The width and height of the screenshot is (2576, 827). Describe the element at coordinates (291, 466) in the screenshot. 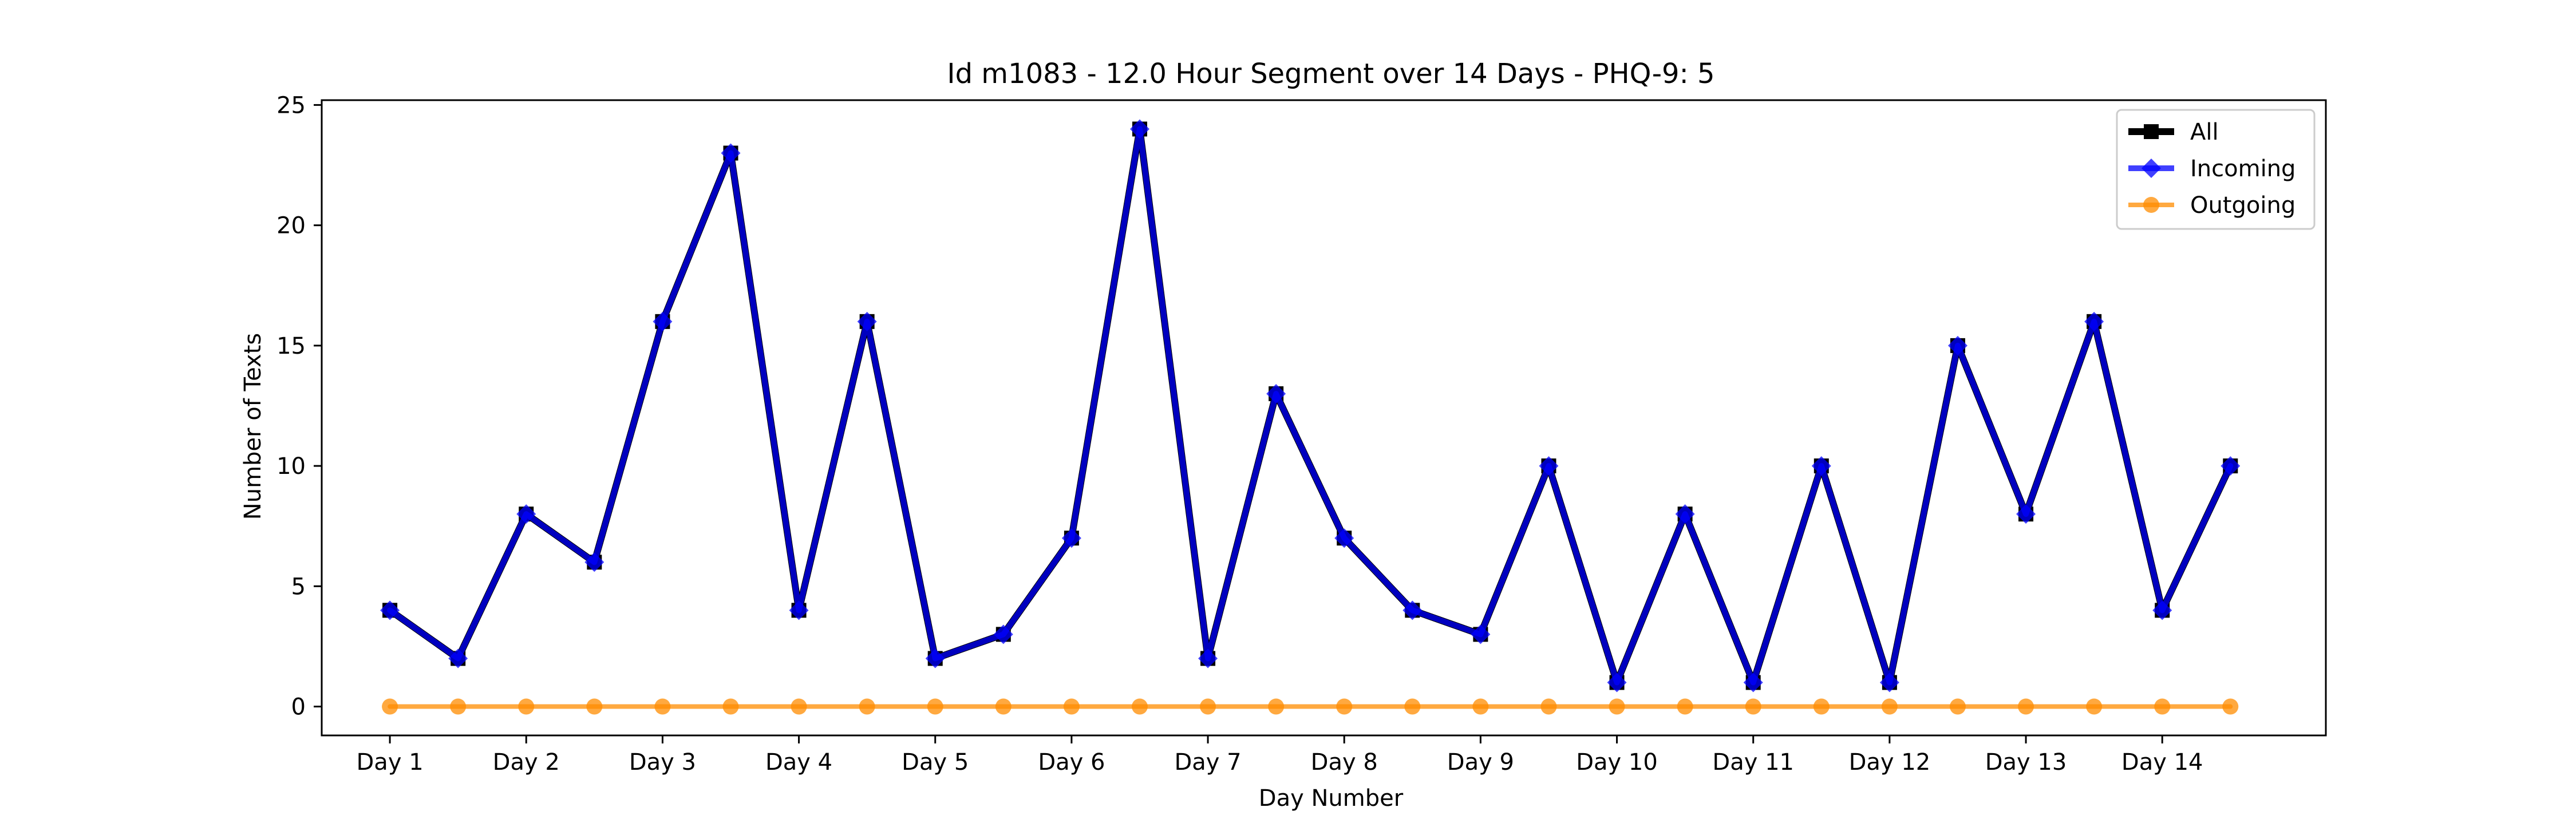

I see `y-tick-label: 10` at that location.